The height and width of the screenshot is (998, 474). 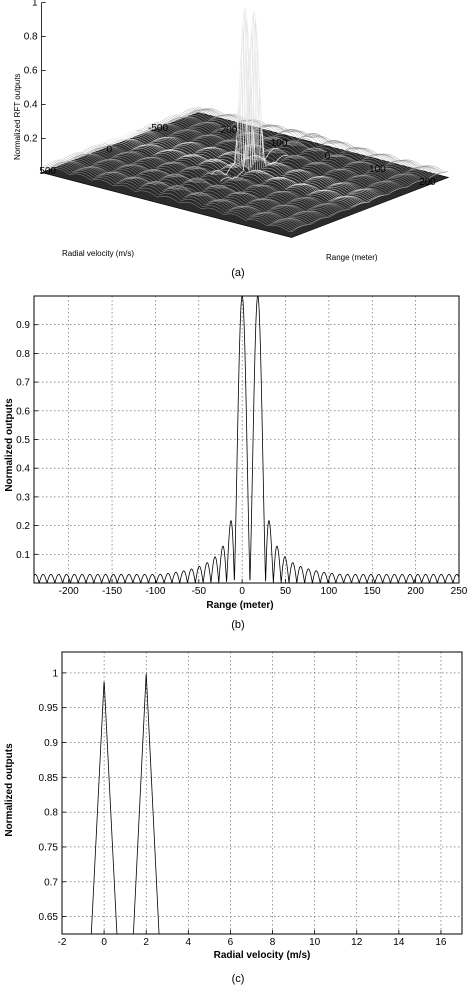 I want to click on panel-b-caption: (b), so click(x=237, y=625).